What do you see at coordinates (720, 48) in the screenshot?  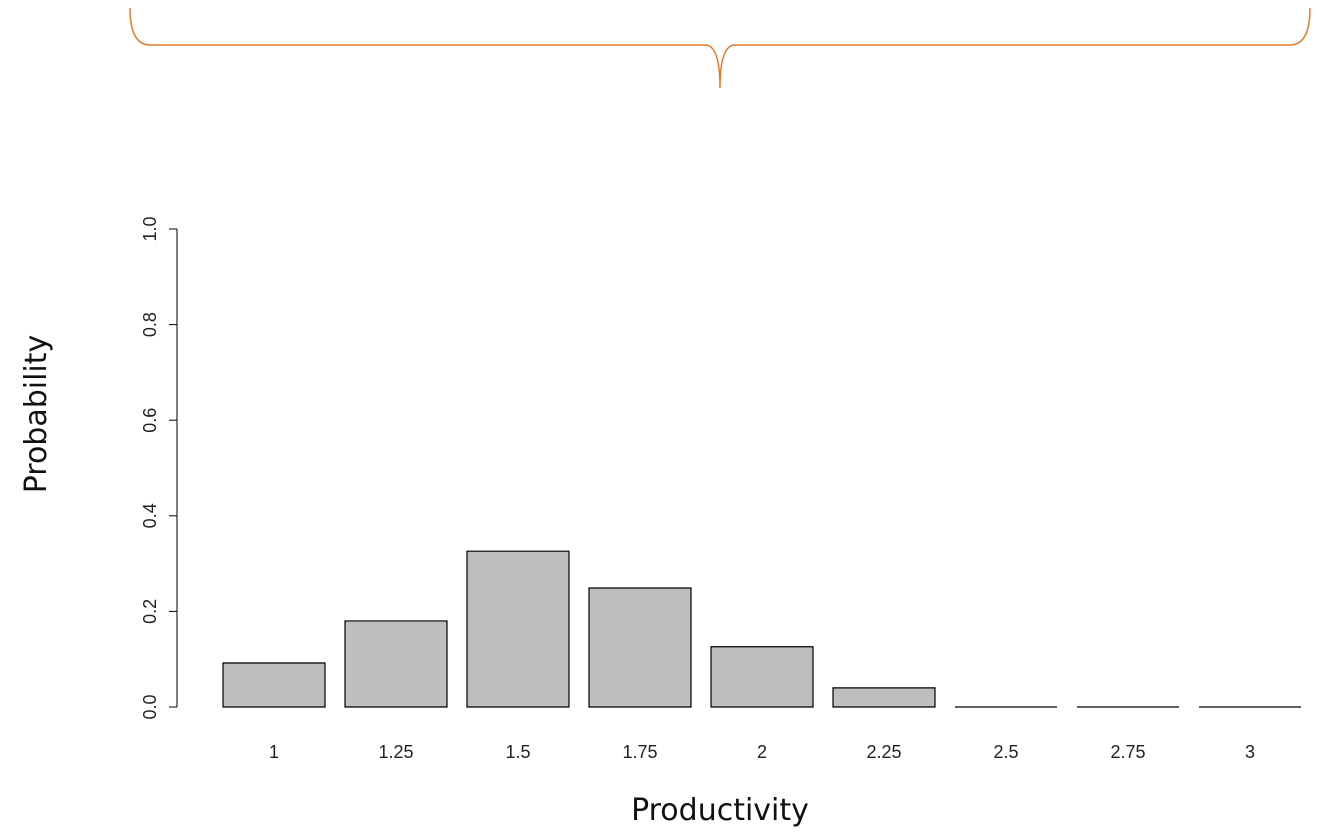 I see `brace-decoration` at bounding box center [720, 48].